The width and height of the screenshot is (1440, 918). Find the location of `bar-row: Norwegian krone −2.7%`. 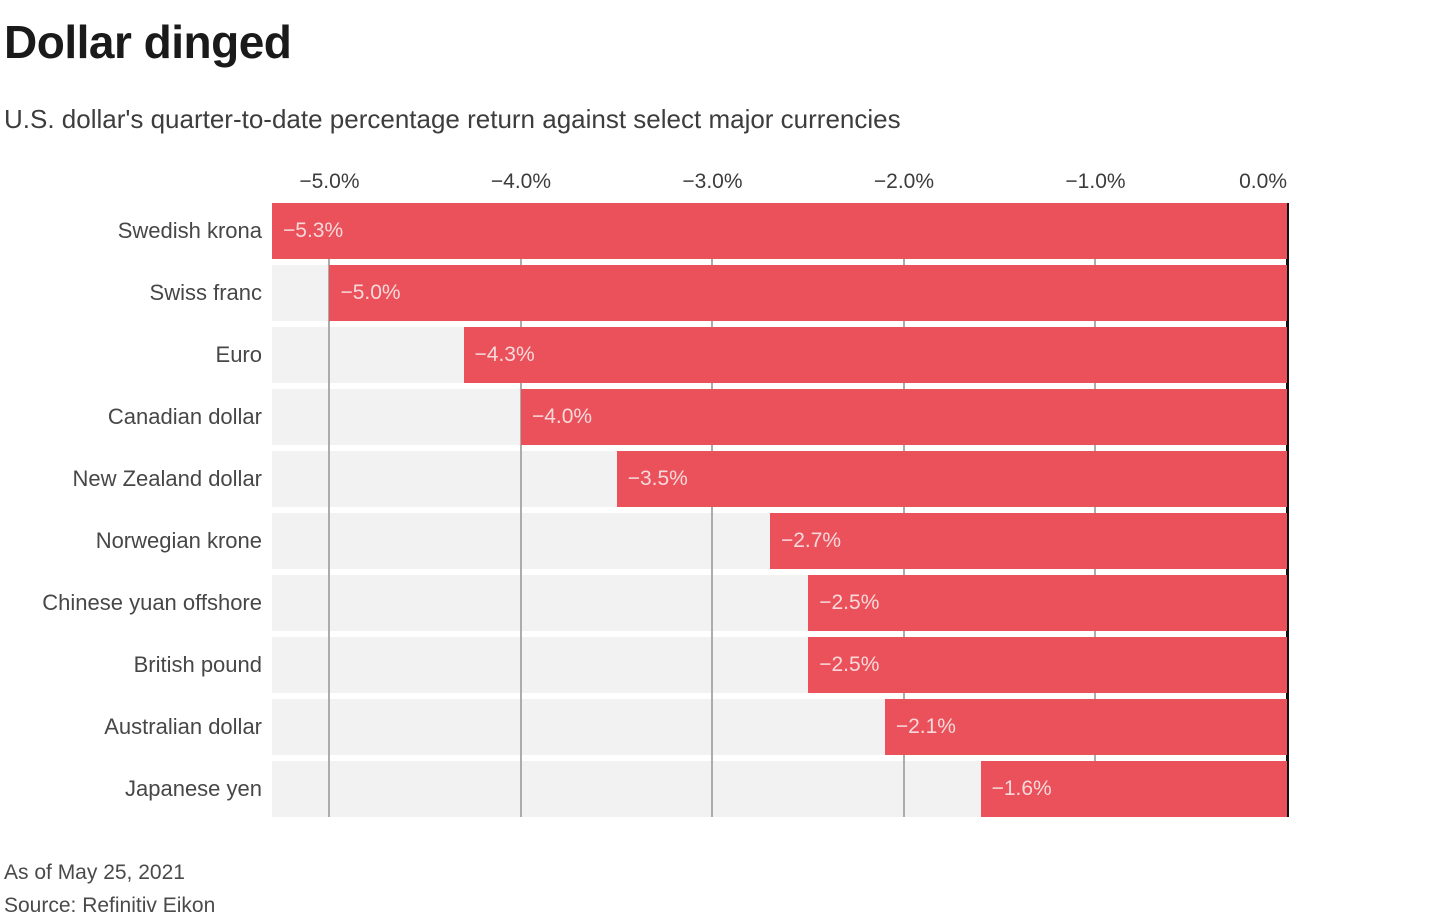

bar-row: Norwegian krone −2.7% is located at coordinates (643, 541).